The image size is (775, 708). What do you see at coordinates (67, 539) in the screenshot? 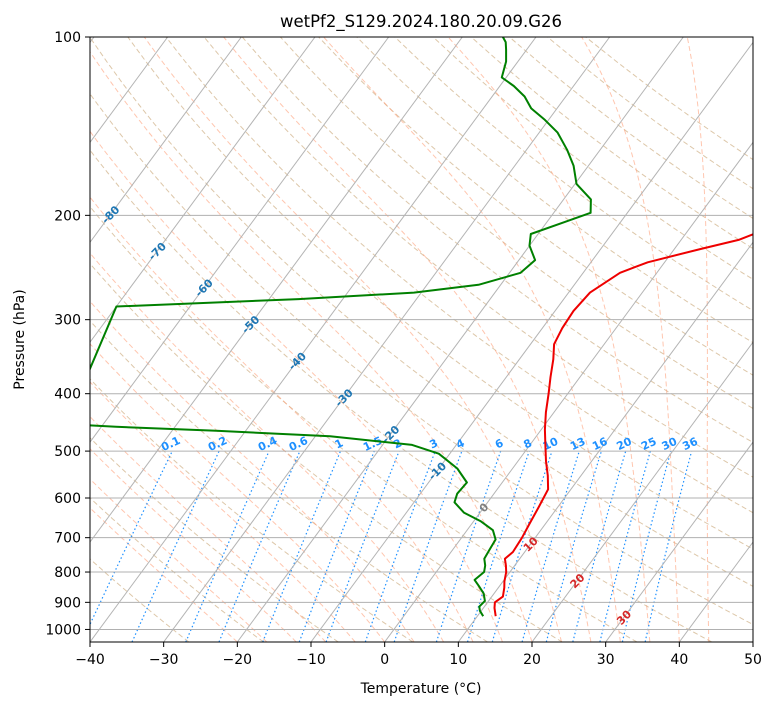
I see `y-tick-label: 700` at bounding box center [67, 539].